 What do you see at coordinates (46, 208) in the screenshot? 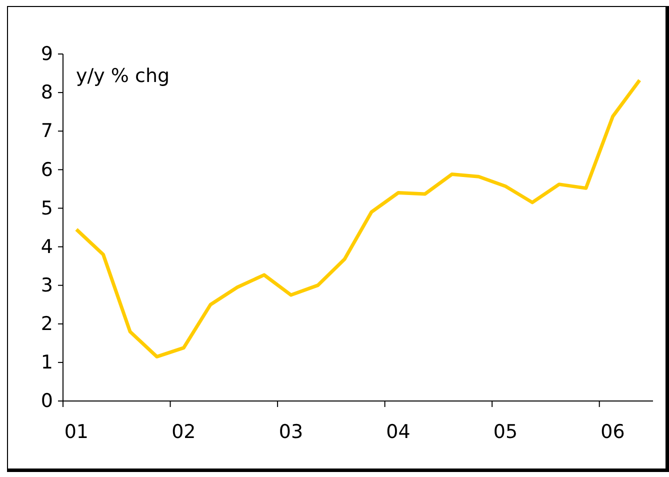
I see `y-tick-label: 5` at bounding box center [46, 208].